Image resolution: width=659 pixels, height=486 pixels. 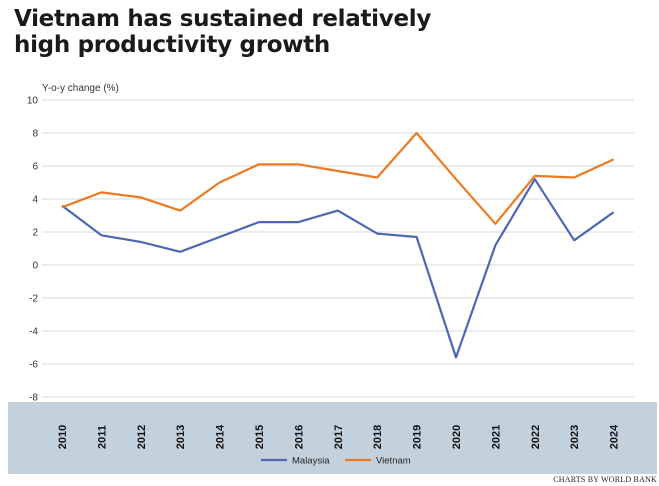 I want to click on y-tick-label: -4, so click(x=33, y=332).